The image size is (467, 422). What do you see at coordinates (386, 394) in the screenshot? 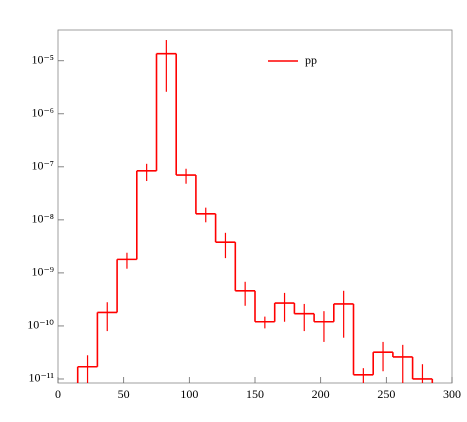
I see `x-tick-label: 250` at bounding box center [386, 394].